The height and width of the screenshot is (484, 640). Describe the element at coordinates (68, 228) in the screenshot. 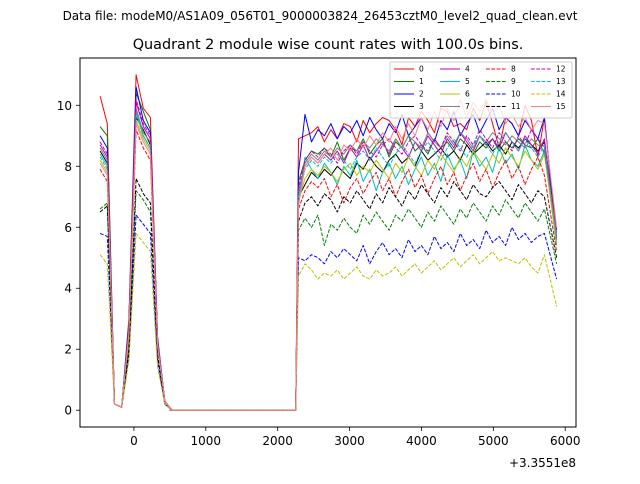

I see `y-tick-label: 6` at that location.